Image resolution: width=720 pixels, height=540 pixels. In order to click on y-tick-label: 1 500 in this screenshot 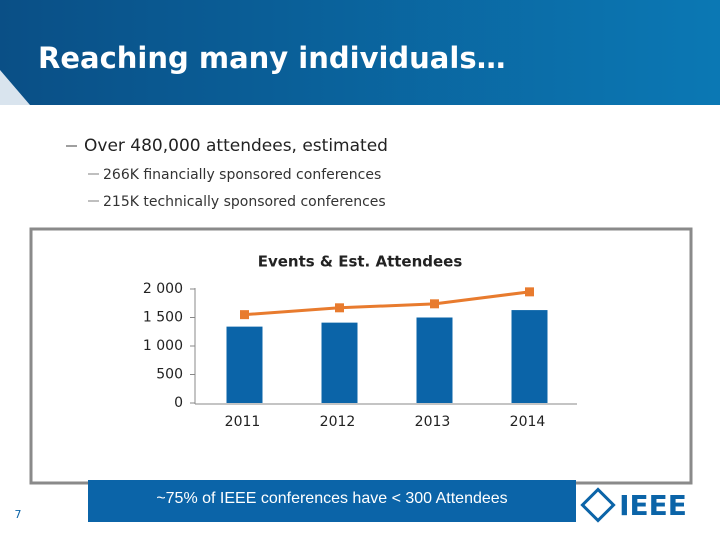, I will do `click(163, 318)`.